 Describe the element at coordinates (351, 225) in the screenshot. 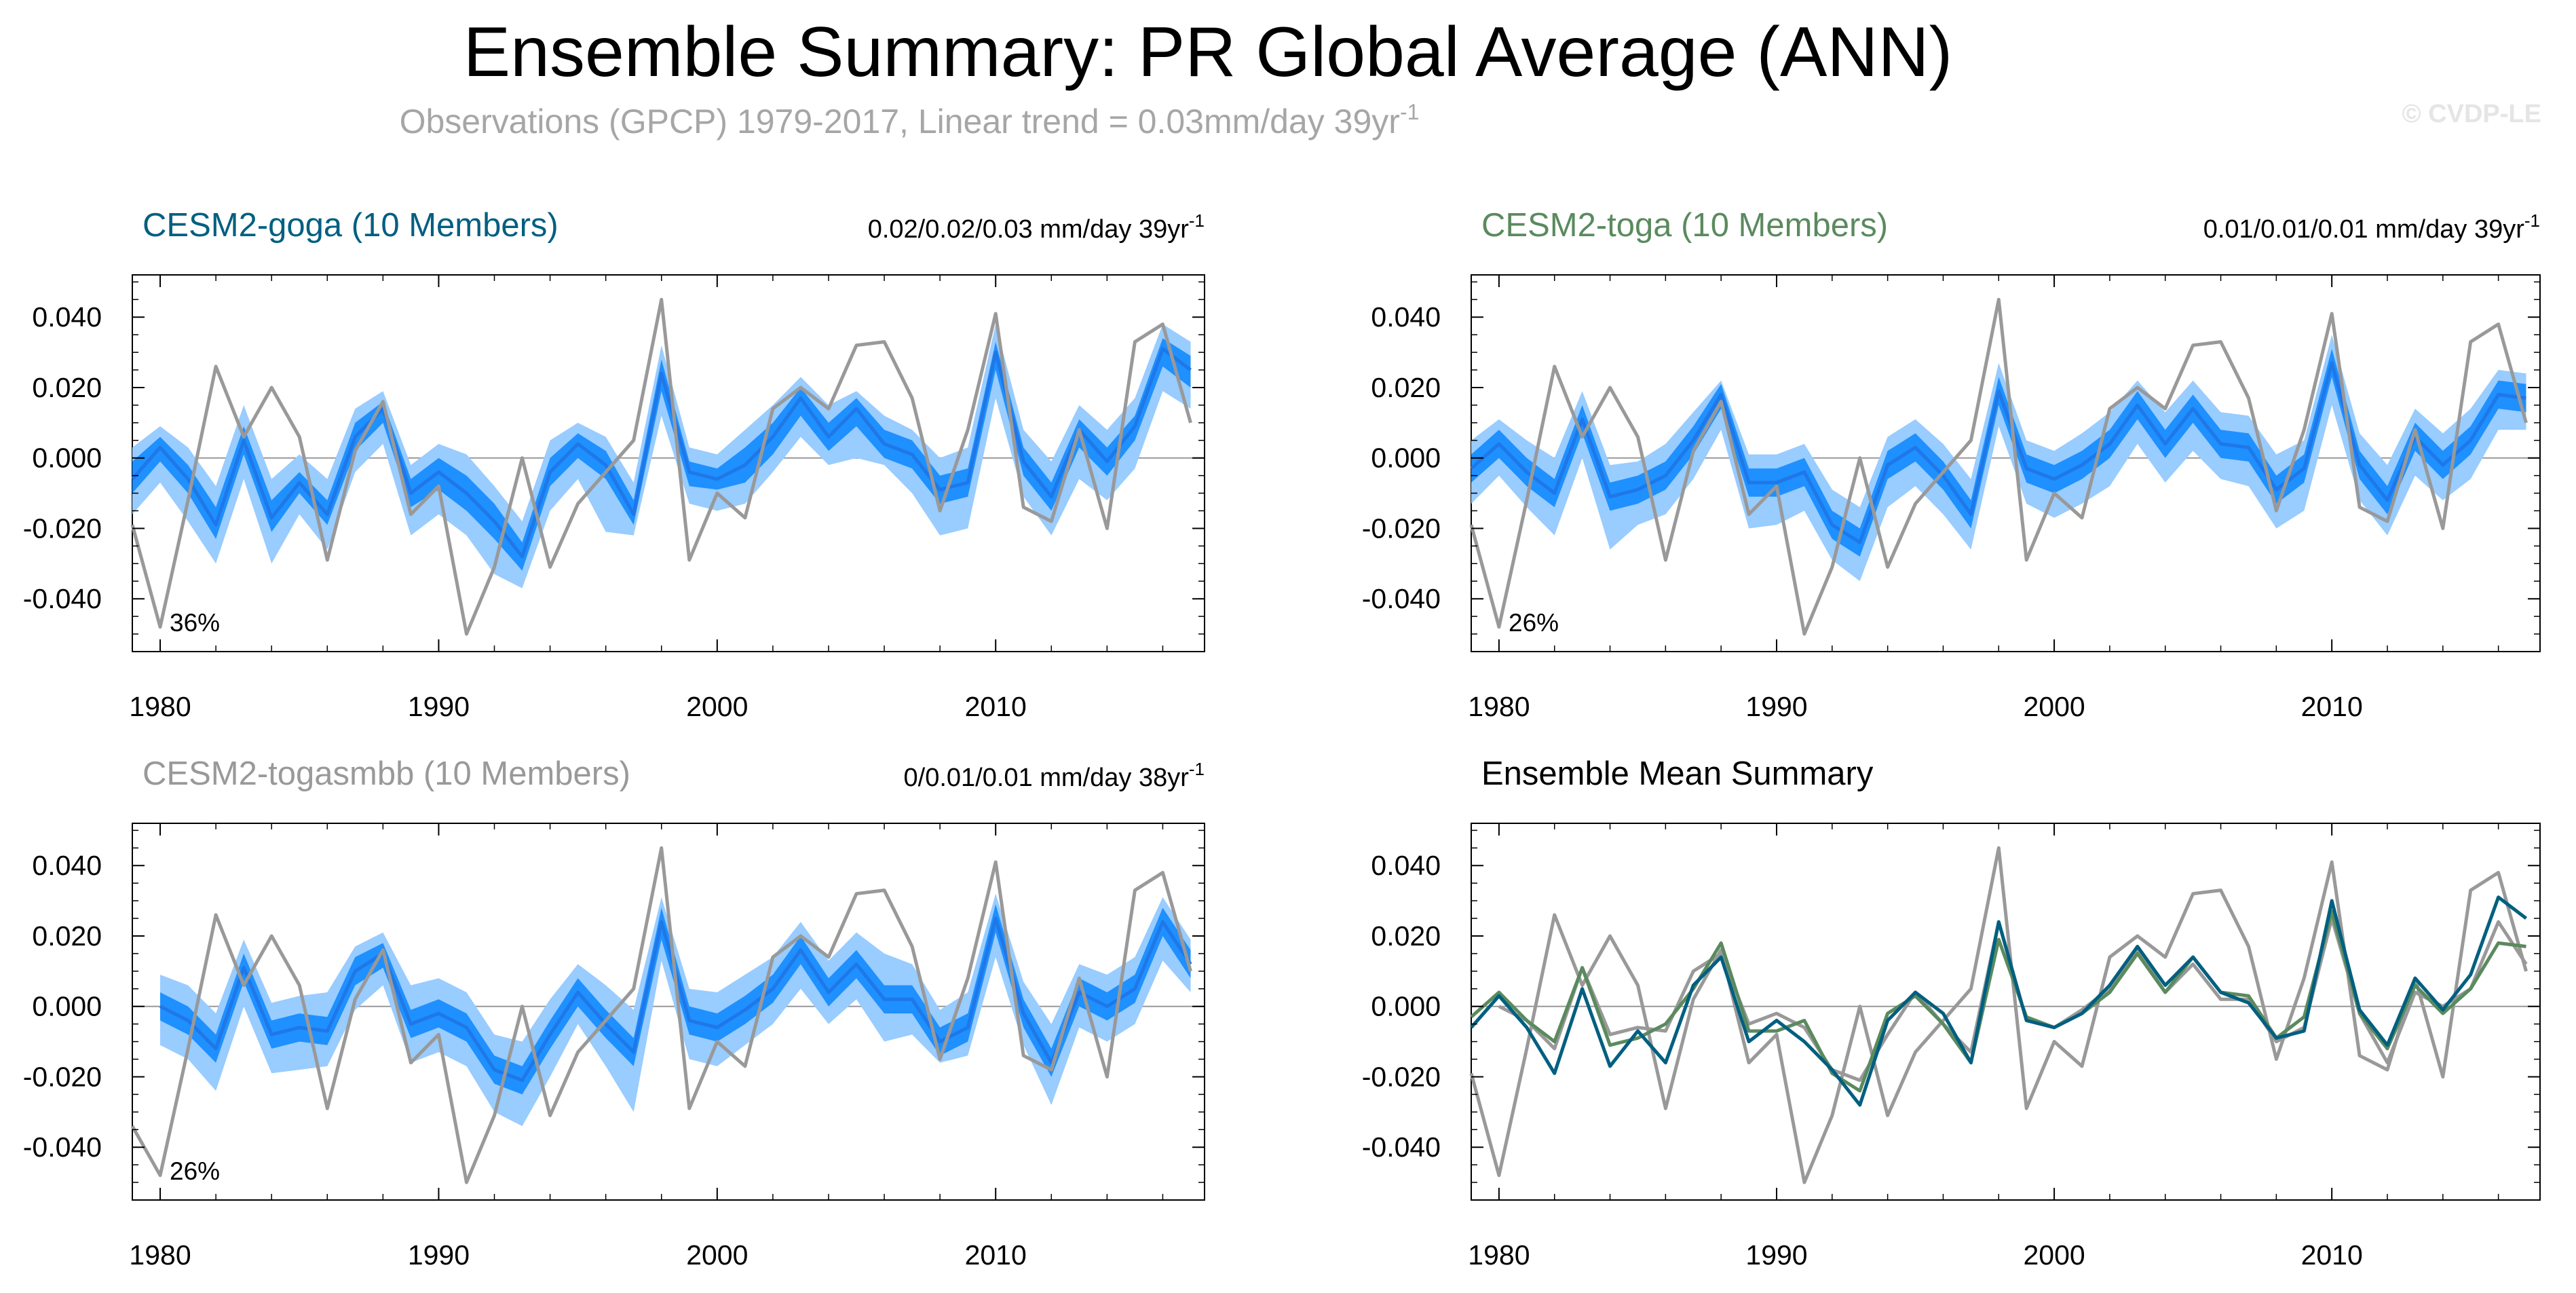

I see `panel-title-goga: CESM2-goga (10 Members)` at that location.